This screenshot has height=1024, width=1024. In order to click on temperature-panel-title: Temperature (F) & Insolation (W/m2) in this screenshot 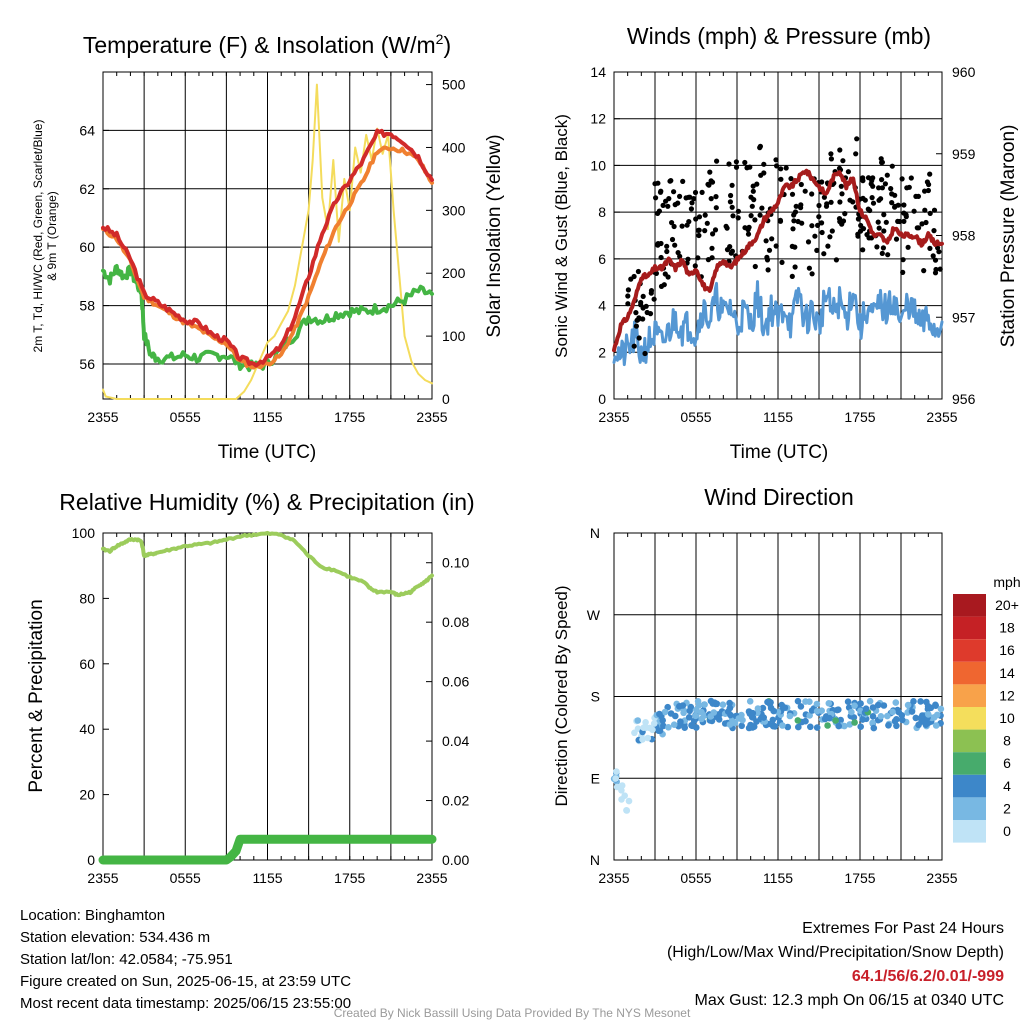, I will do `click(267, 44)`.